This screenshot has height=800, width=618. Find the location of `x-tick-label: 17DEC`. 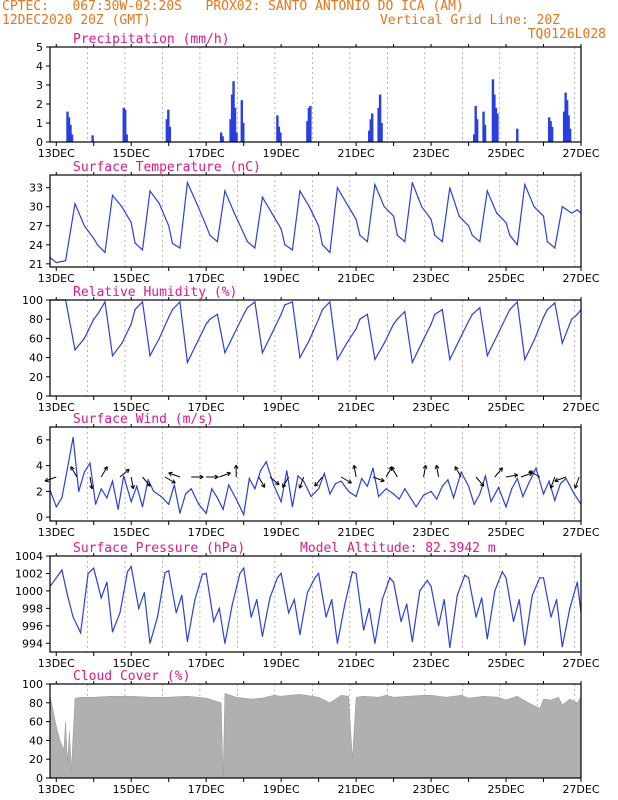

x-tick-label: 17DEC is located at coordinates (206, 789).